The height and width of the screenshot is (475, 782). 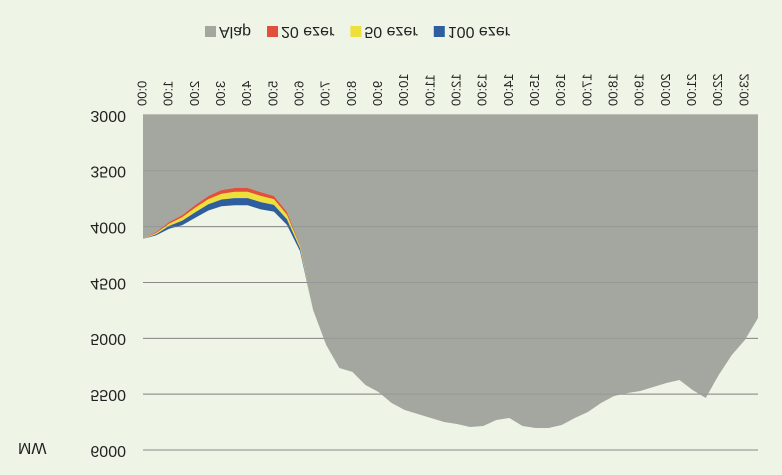 What do you see at coordinates (194, 93) in the screenshot?
I see `x-tick-label: 2:00` at bounding box center [194, 93].